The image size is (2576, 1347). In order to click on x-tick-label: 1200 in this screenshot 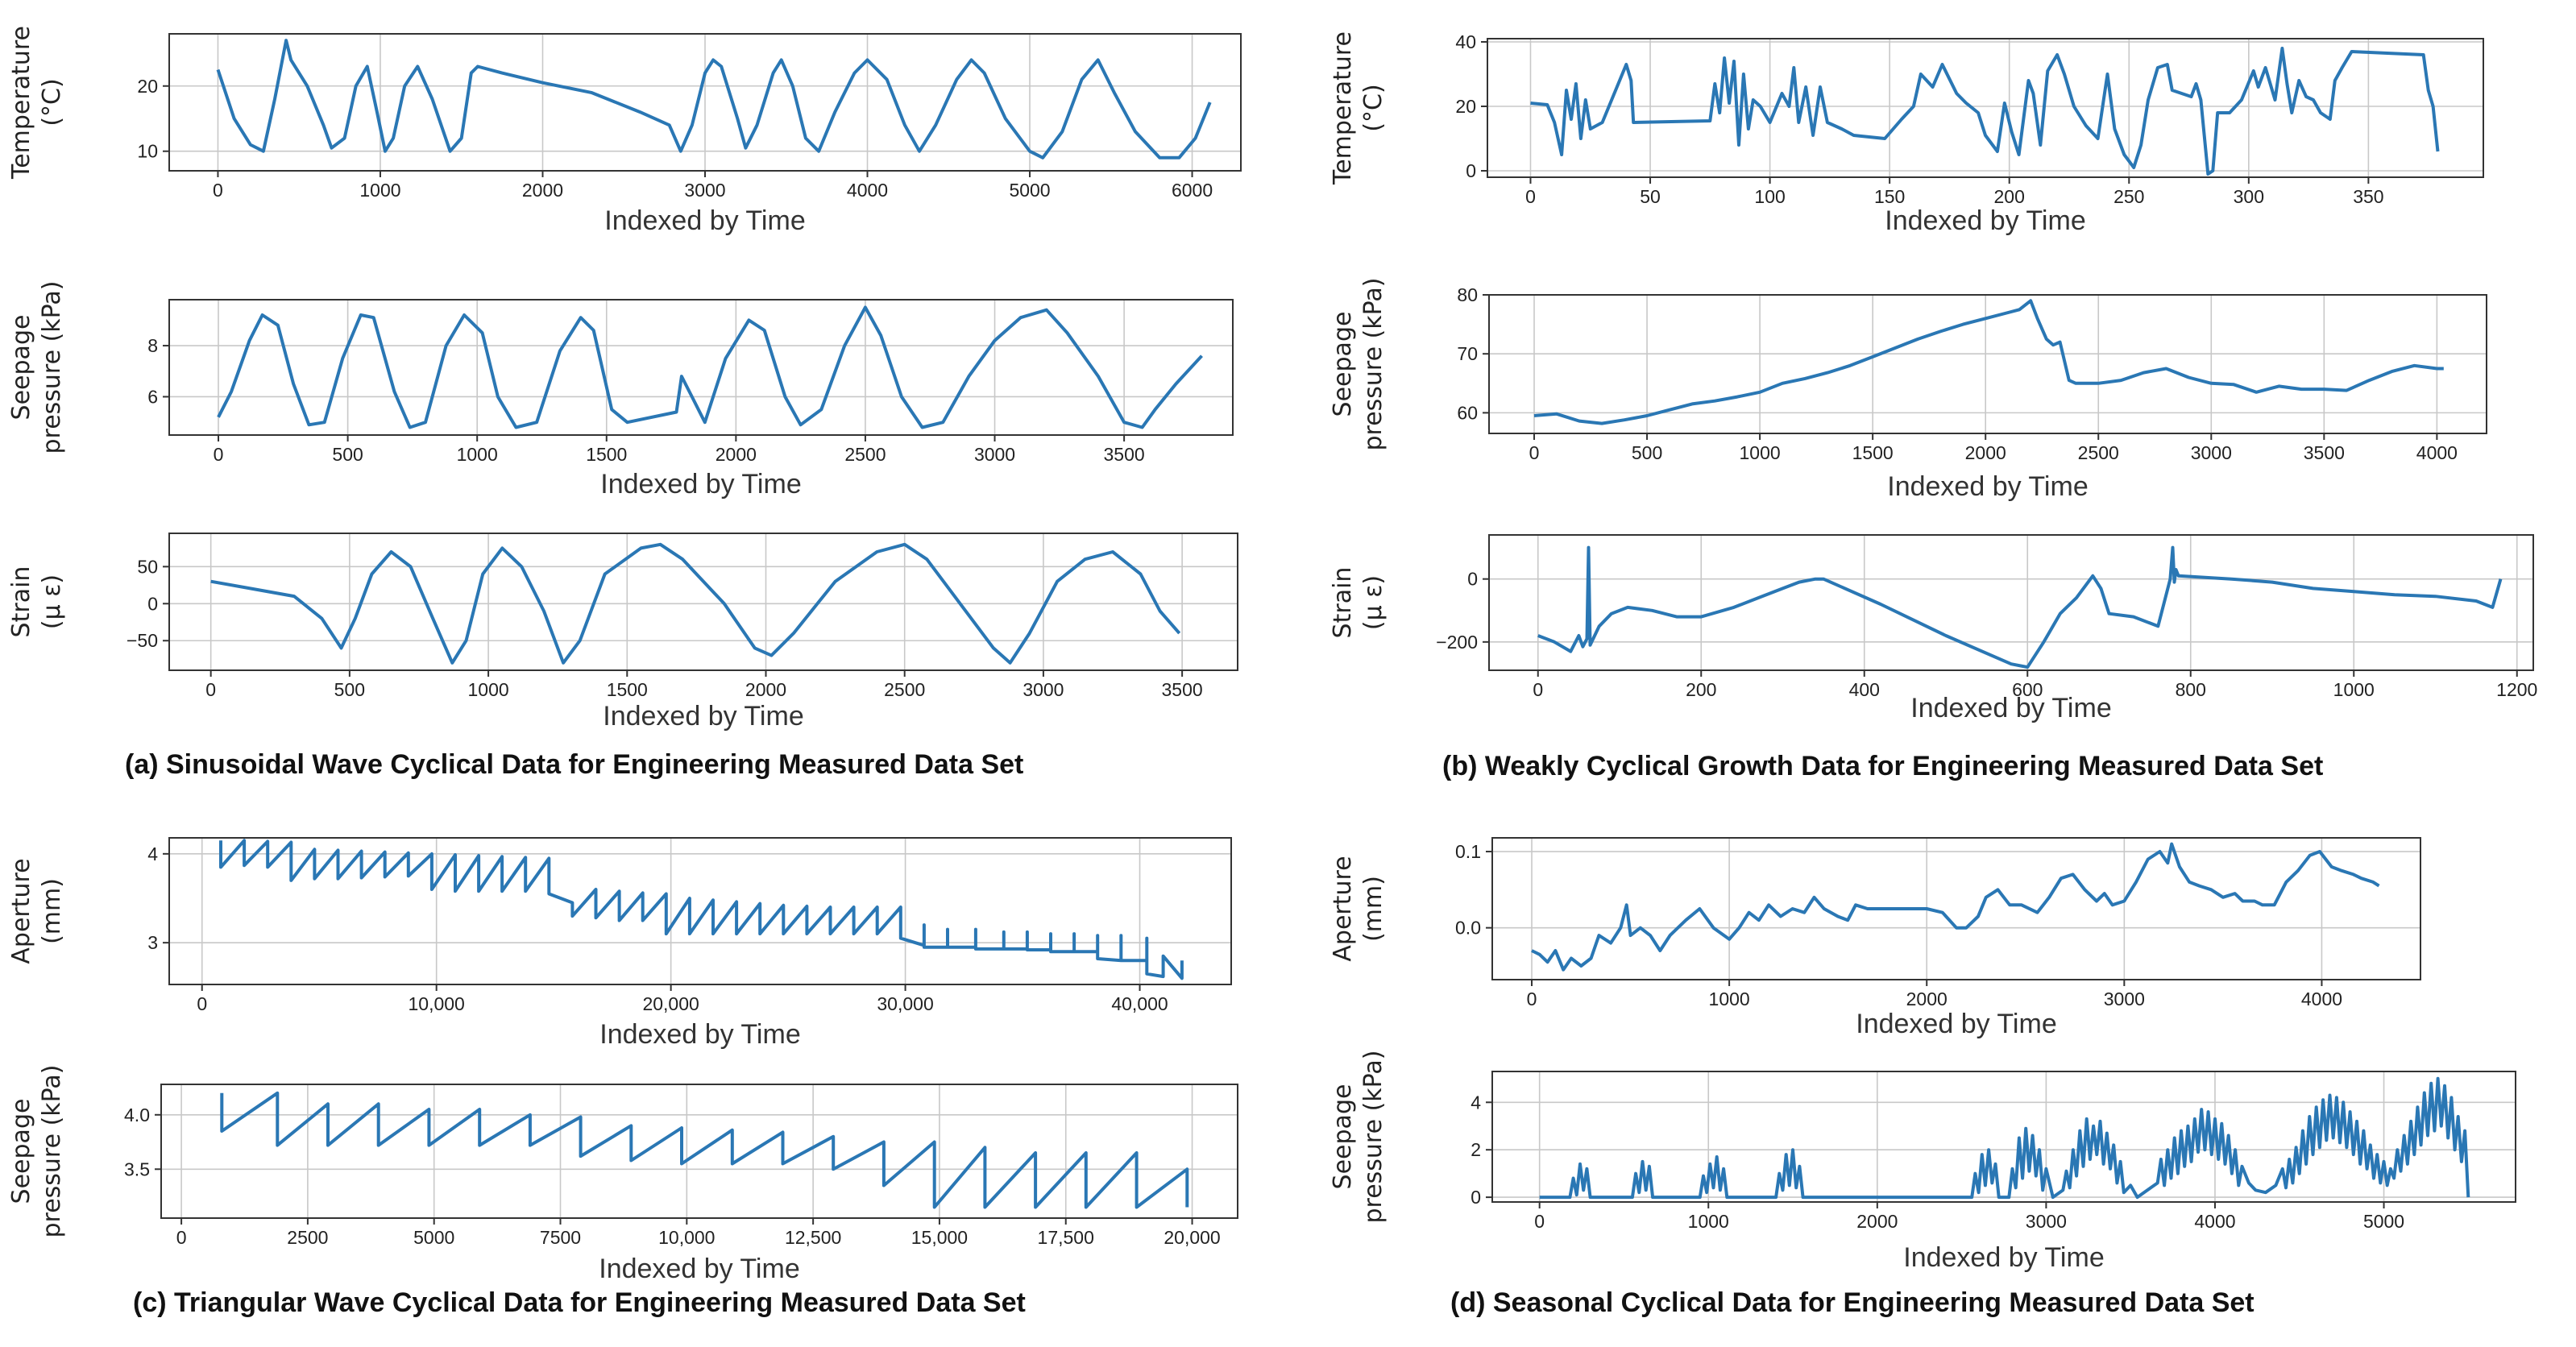, I will do `click(2516, 689)`.